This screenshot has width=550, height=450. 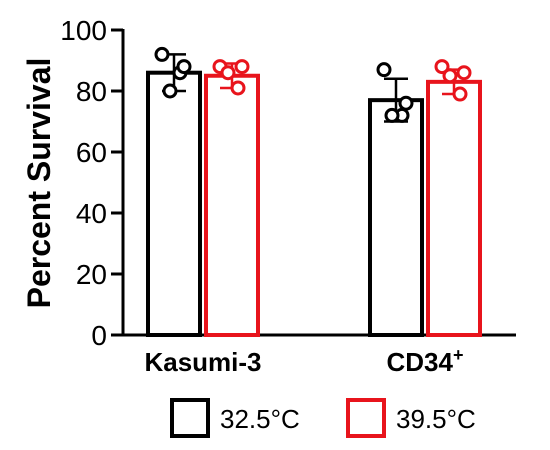 What do you see at coordinates (92, 183) in the screenshot?
I see `y-axis: 0 20 40 60 80 100` at bounding box center [92, 183].